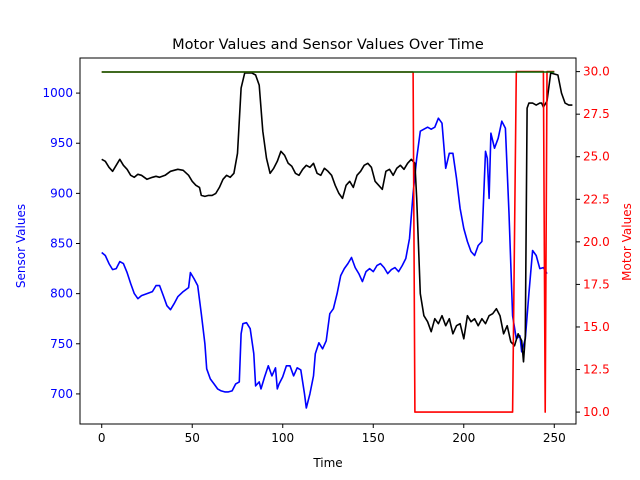  What do you see at coordinates (596, 242) in the screenshot?
I see `y-right-tick-label: 20.0` at bounding box center [596, 242].